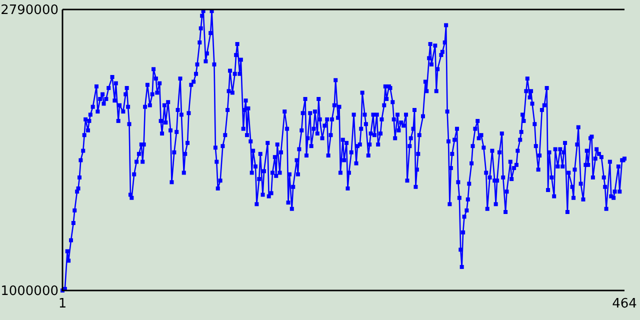 This screenshot has width=640, height=320. I want to click on x-tick-label: 1, so click(62, 304).